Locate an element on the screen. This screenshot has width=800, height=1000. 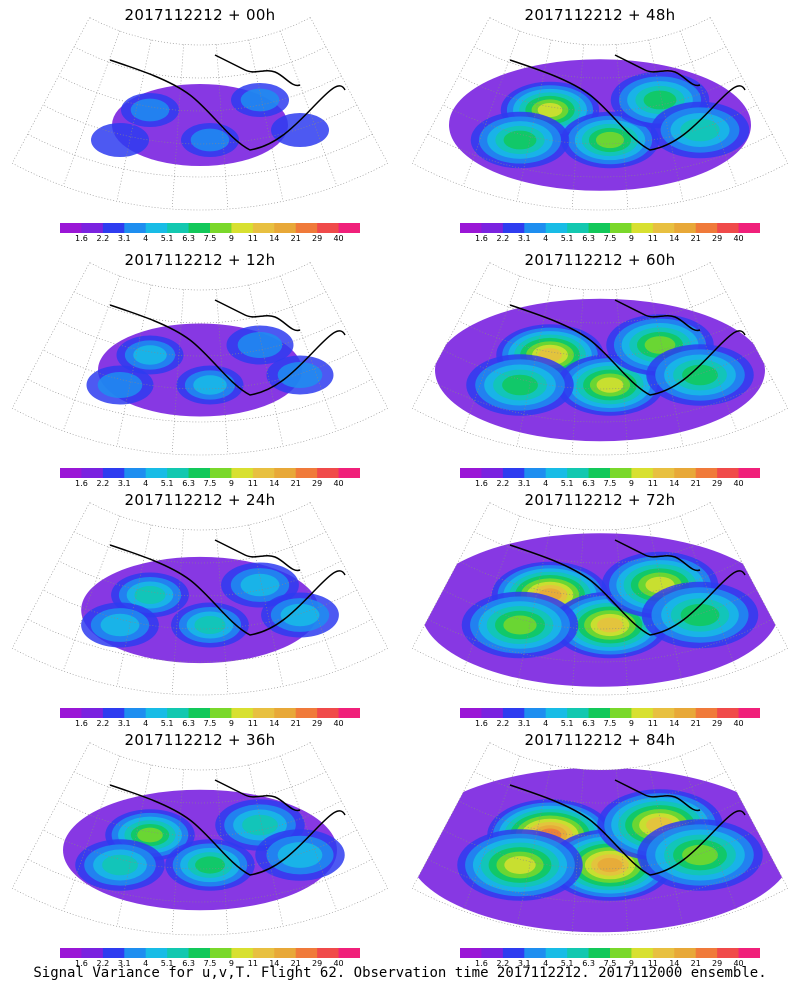
panel-title: 2017112212 + 36h is located at coordinates (200, 740).